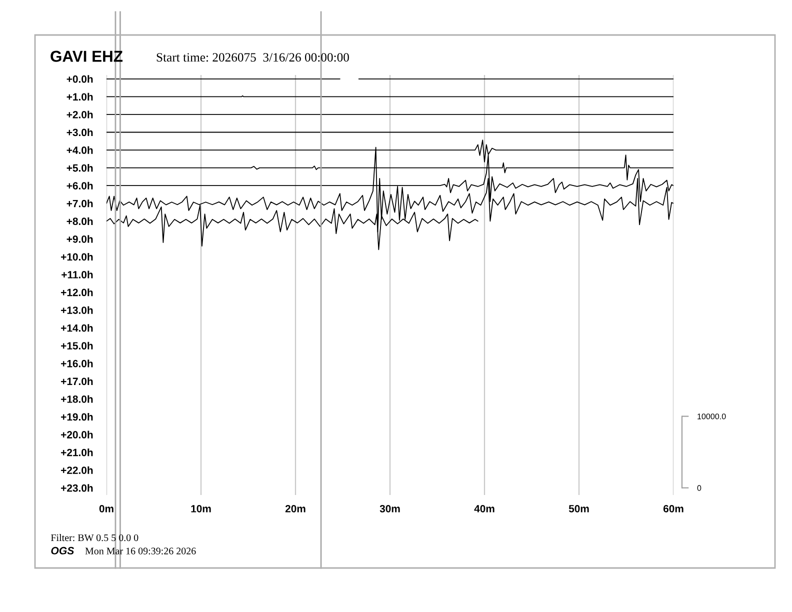 The image size is (792, 612). What do you see at coordinates (79, 79) in the screenshot?
I see `y-tick-label: +0.0h` at bounding box center [79, 79].